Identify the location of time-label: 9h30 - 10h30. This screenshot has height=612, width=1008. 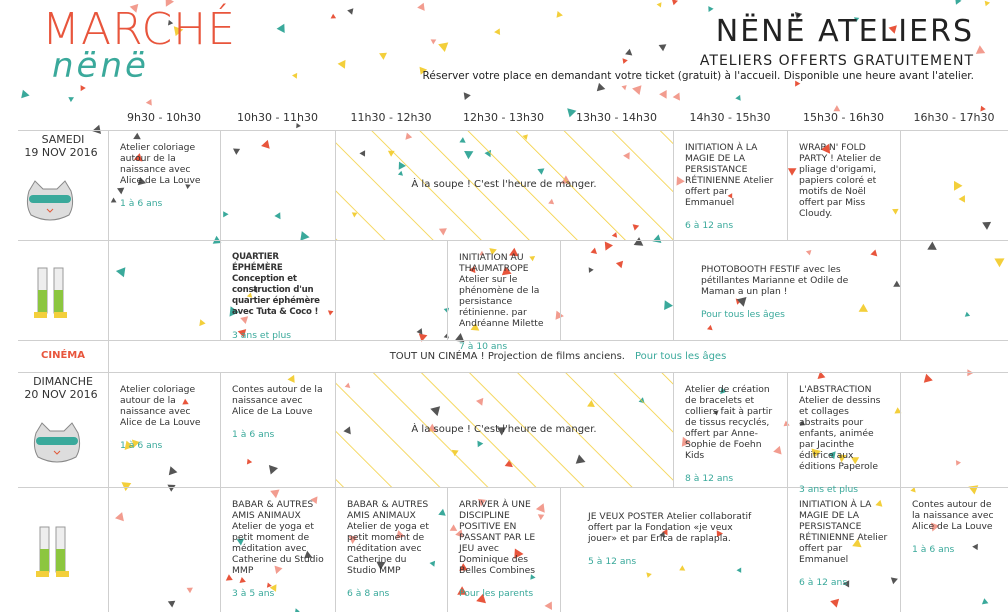
(164, 117).